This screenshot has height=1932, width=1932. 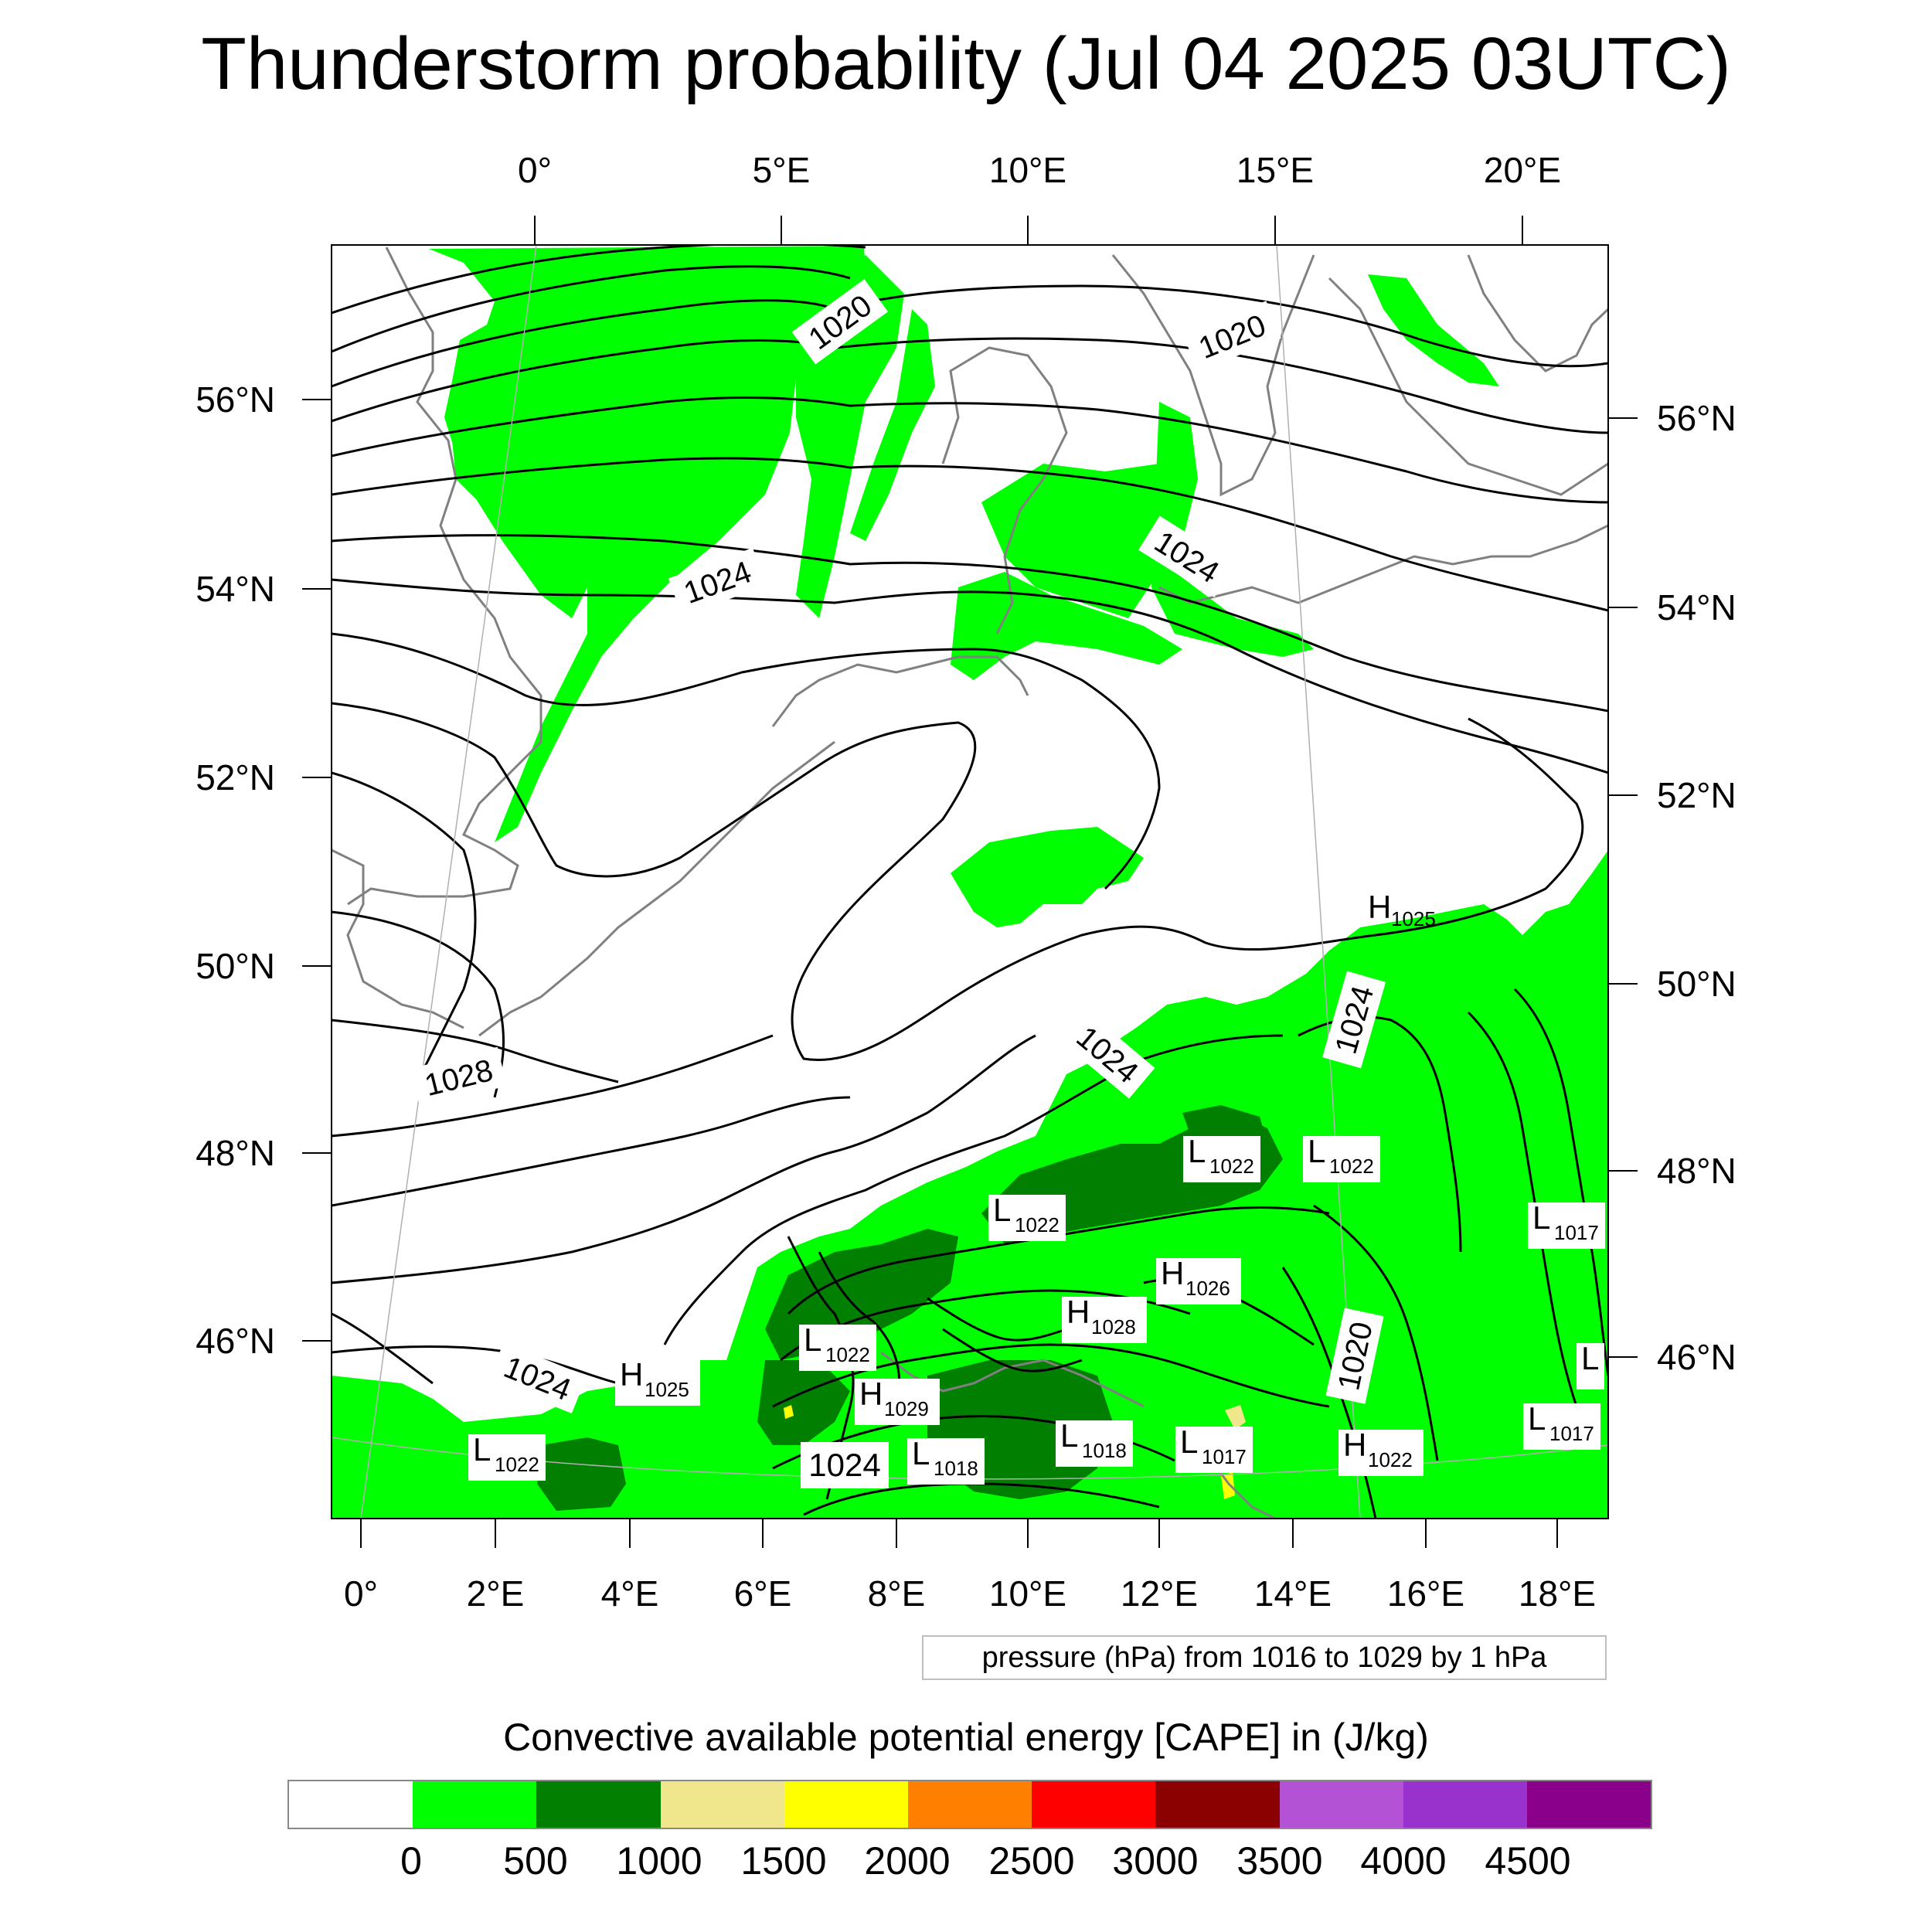 I want to click on cape-area-scandinavia, so click(x=1433, y=330).